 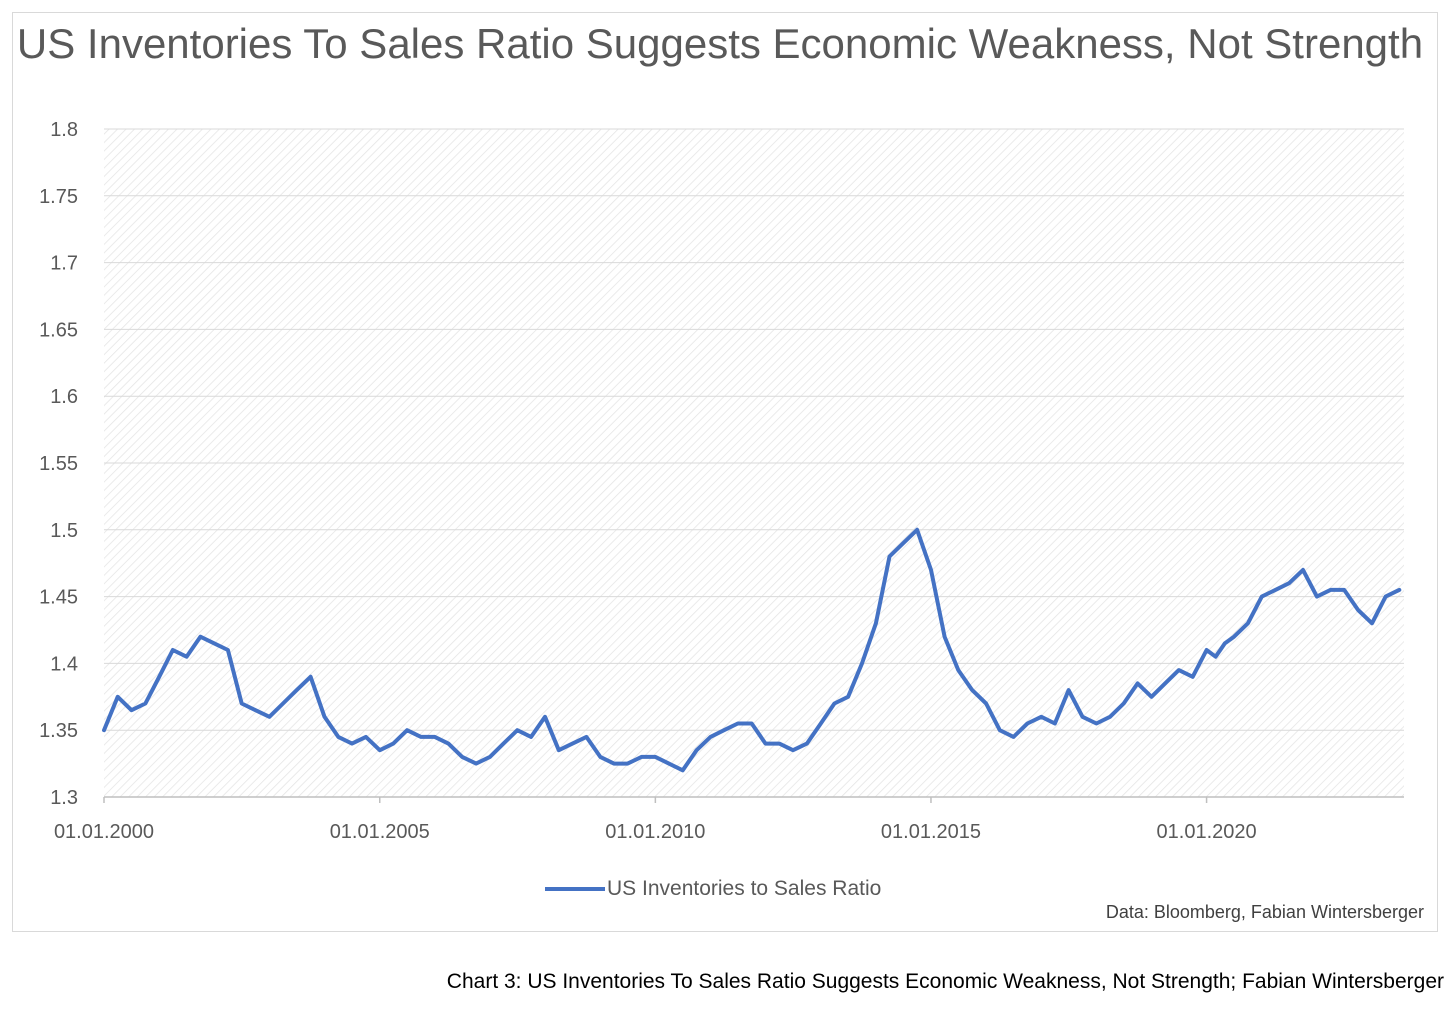 I want to click on x-tick-label: 01.01.2000, so click(x=104, y=832).